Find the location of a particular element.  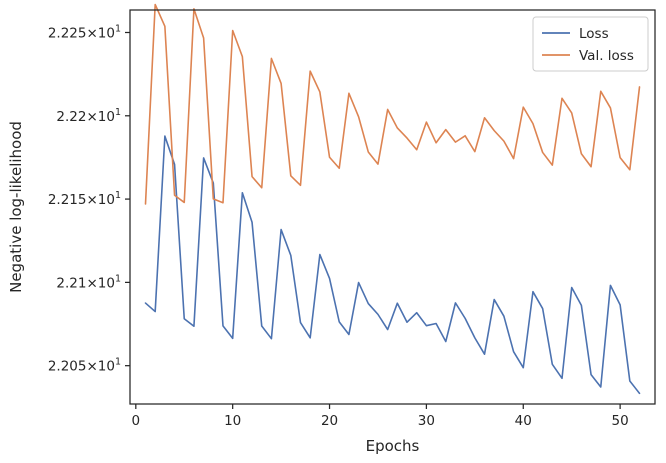

x-tick-label: 40 is located at coordinates (523, 421).